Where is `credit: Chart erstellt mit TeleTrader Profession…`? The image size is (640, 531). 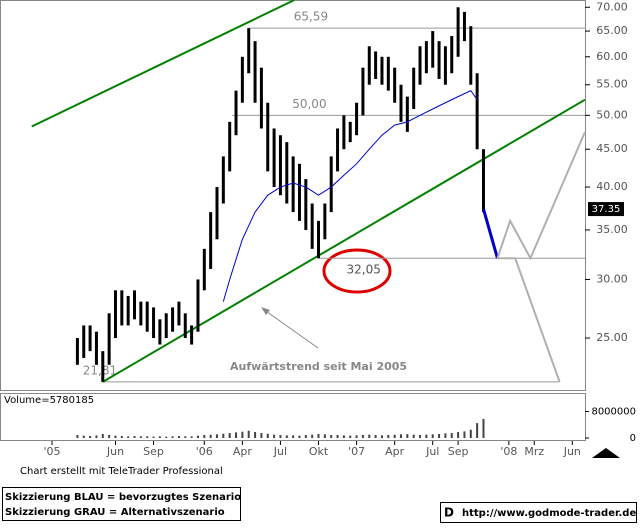
credit: Chart erstellt mit TeleTrader Profession… is located at coordinates (121, 471).